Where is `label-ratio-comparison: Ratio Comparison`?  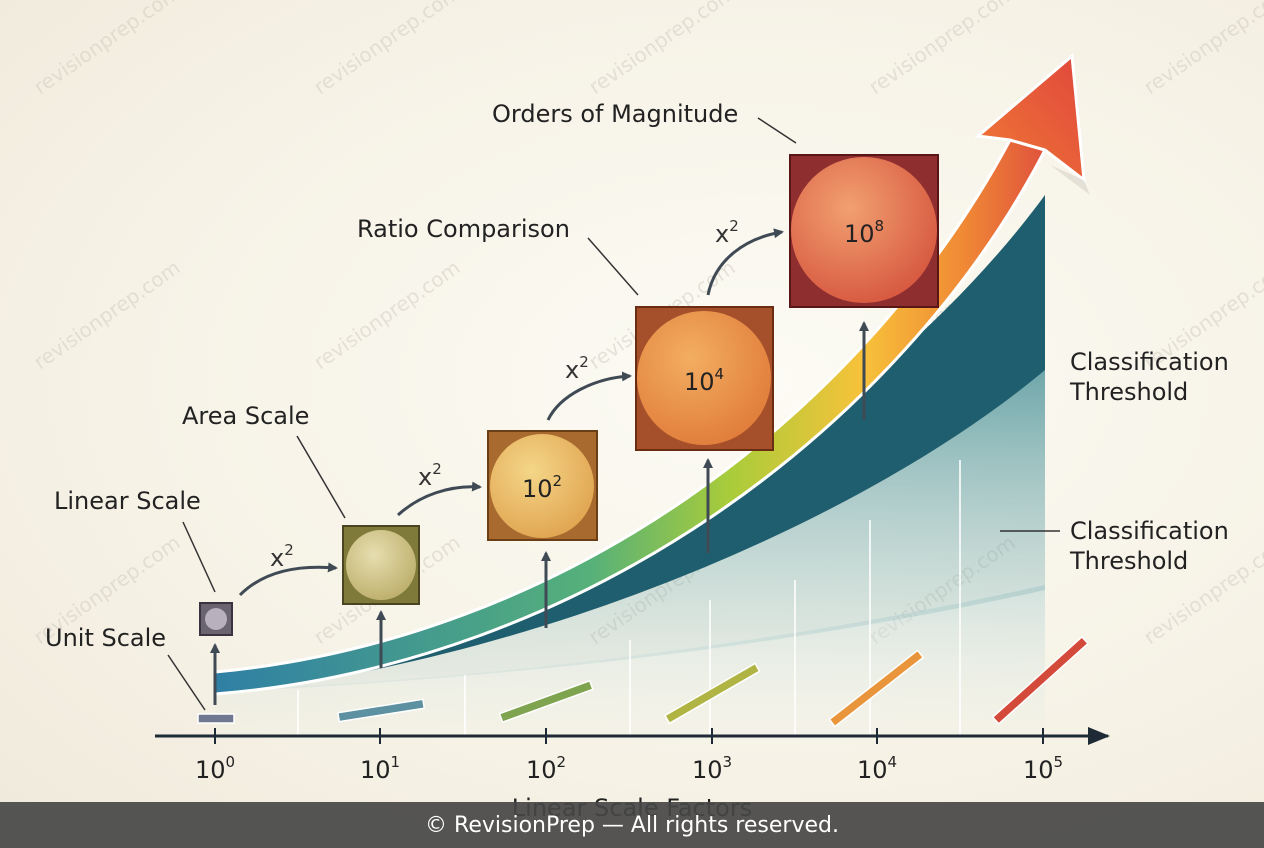 label-ratio-comparison: Ratio Comparison is located at coordinates (463, 229).